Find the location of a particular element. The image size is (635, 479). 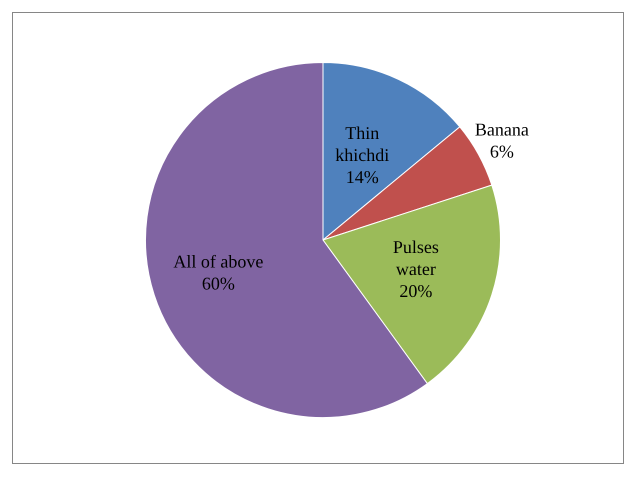

slice-label: All of above is located at coordinates (218, 262).